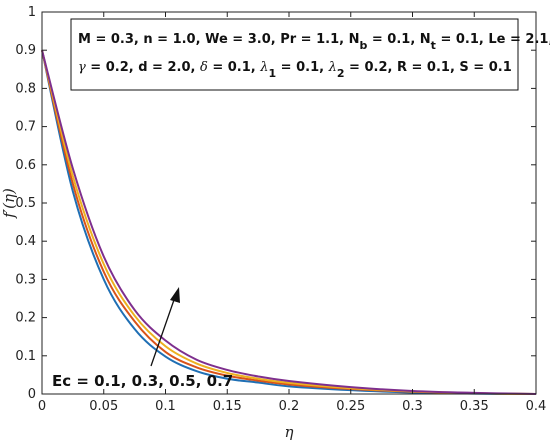 This screenshot has width=550, height=444. I want to click on x-tick-label: 0, so click(42, 406).